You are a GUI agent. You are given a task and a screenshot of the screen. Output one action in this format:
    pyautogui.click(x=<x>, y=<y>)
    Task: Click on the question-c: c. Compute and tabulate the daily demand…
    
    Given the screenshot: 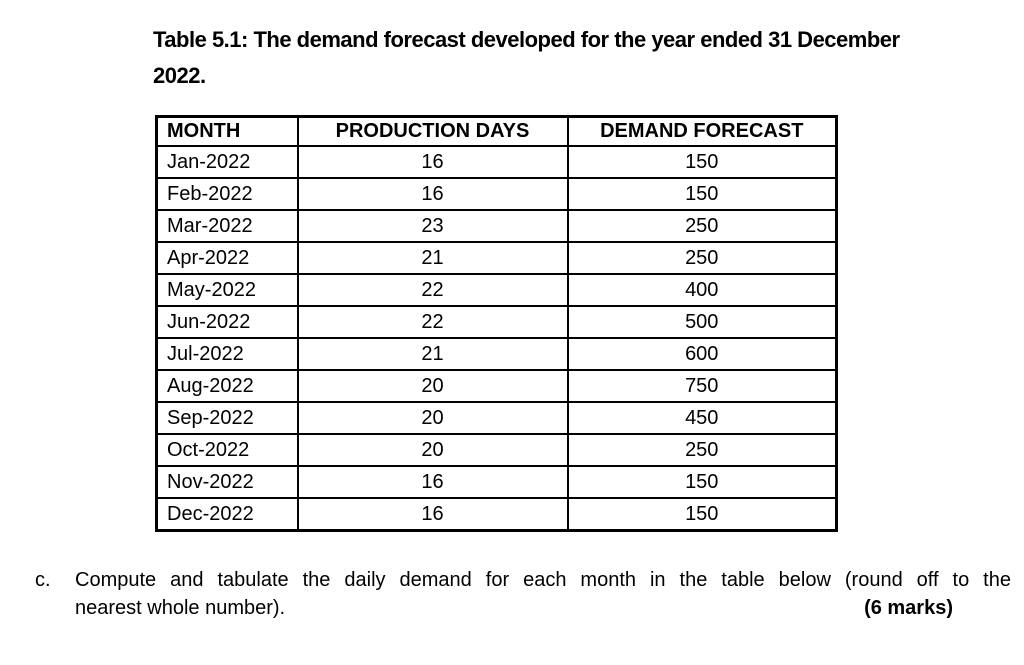 What is the action you would take?
    pyautogui.click(x=523, y=594)
    